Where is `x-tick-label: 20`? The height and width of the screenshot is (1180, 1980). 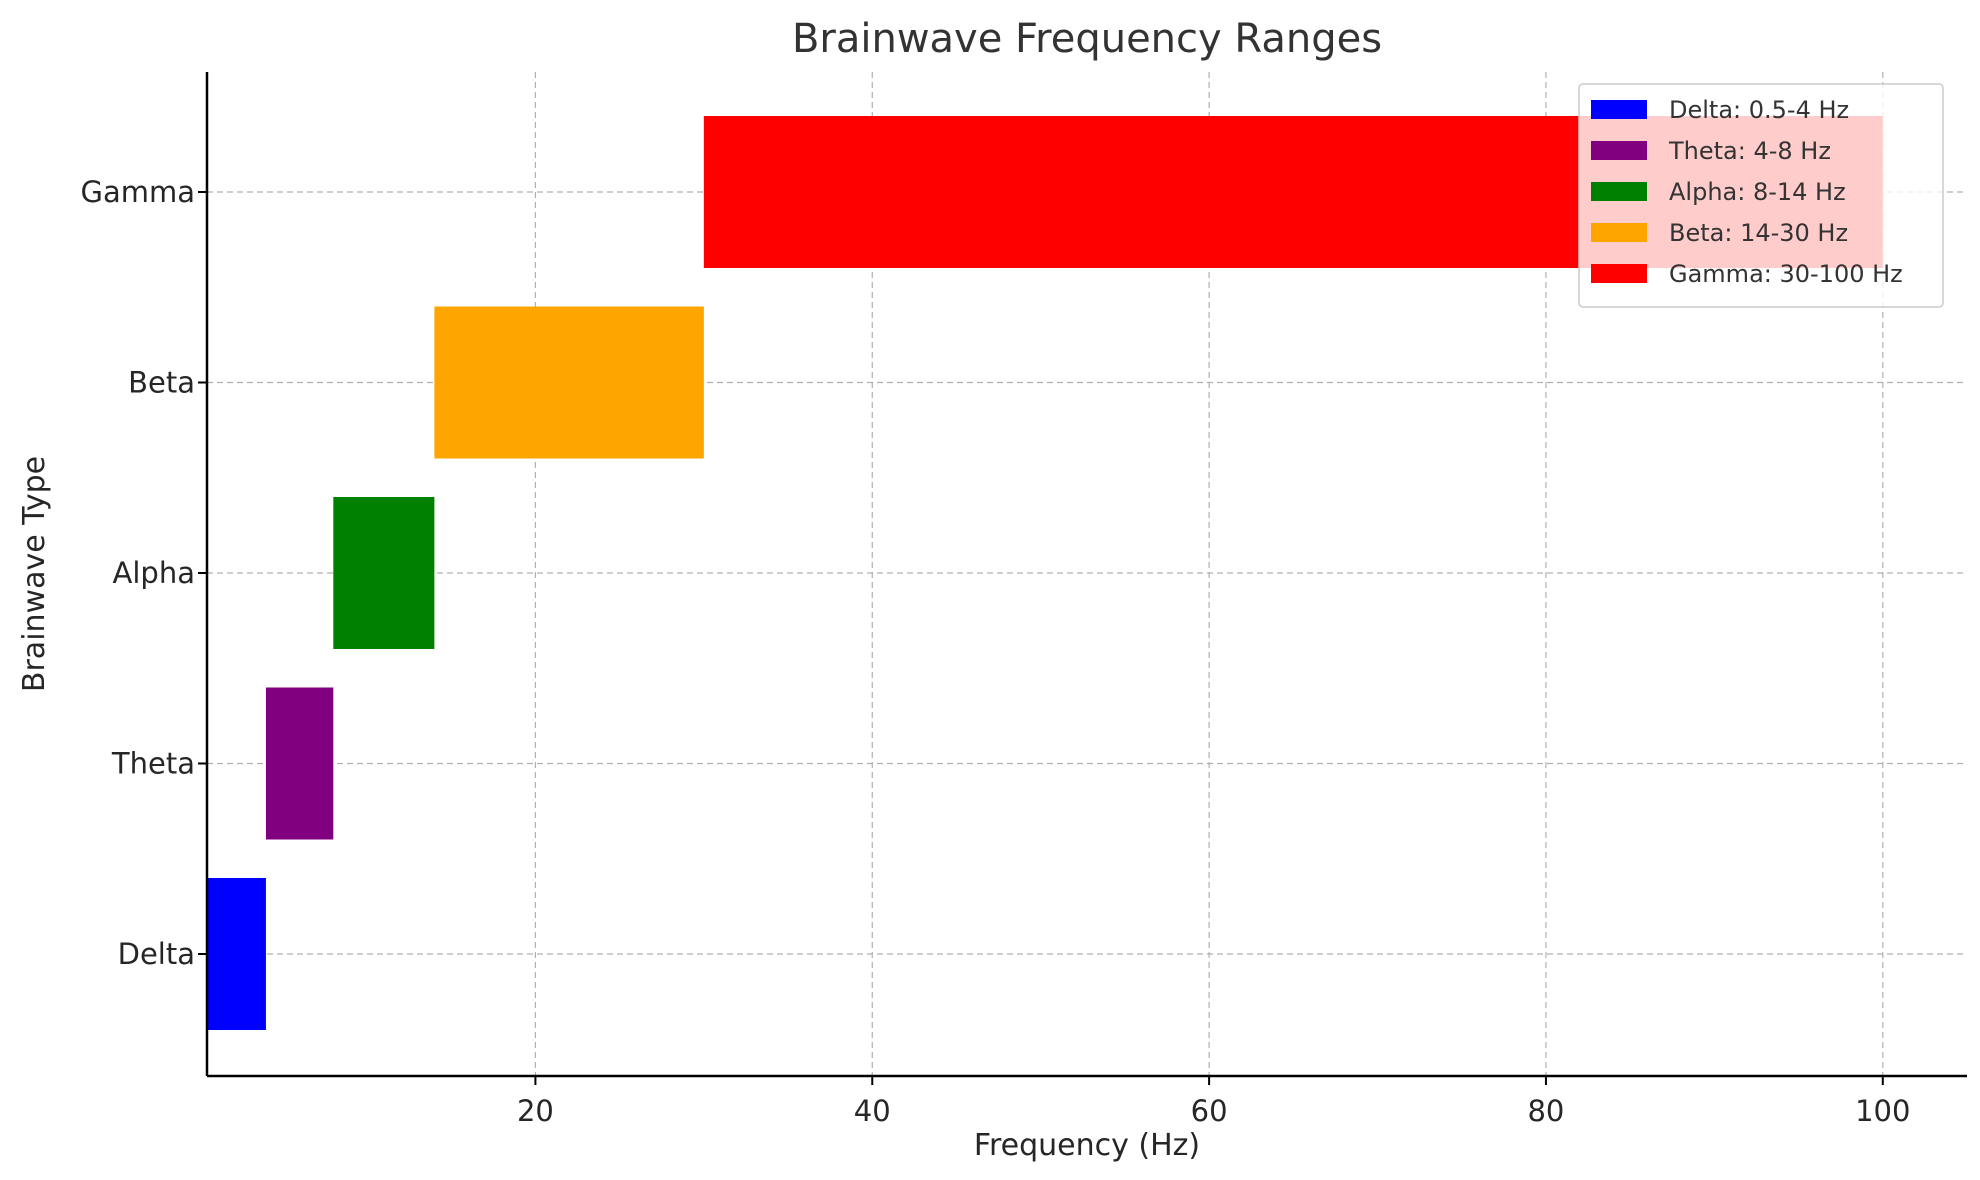 x-tick-label: 20 is located at coordinates (535, 1111).